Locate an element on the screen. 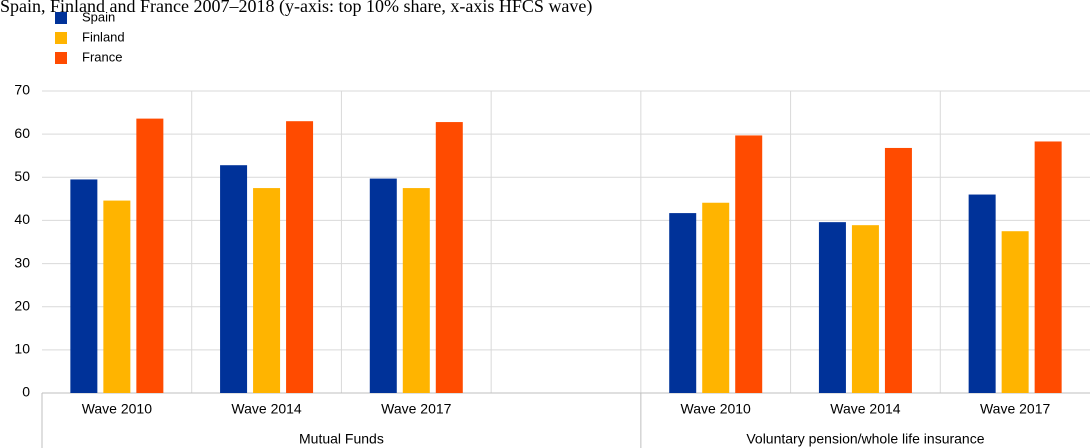  group-label: Voluntary pension/whole life insurance is located at coordinates (865, 439).